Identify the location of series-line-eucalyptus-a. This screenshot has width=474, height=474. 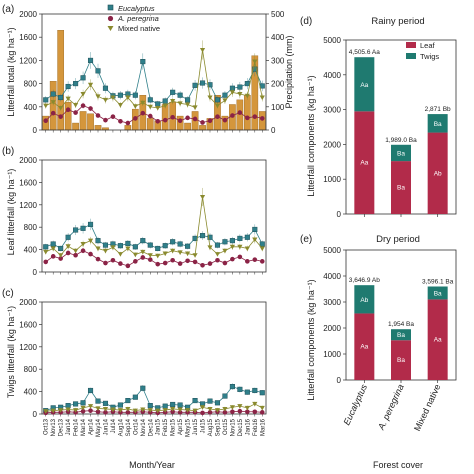
(154, 82).